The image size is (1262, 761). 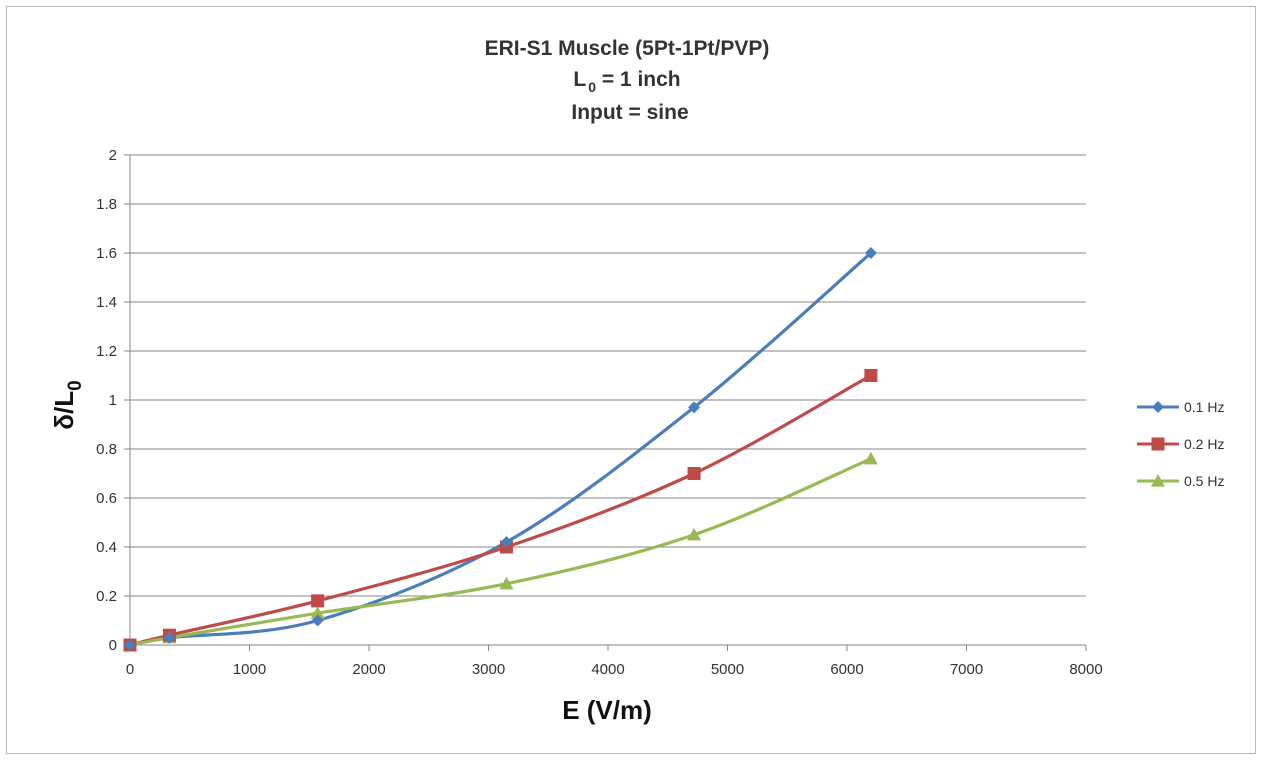 I want to click on title-line-3: Input = sine, so click(x=629, y=112).